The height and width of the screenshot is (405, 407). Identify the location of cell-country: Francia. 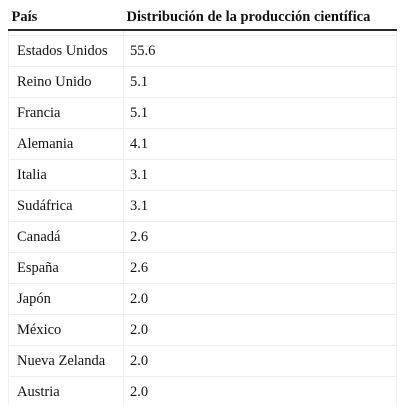
(66, 113).